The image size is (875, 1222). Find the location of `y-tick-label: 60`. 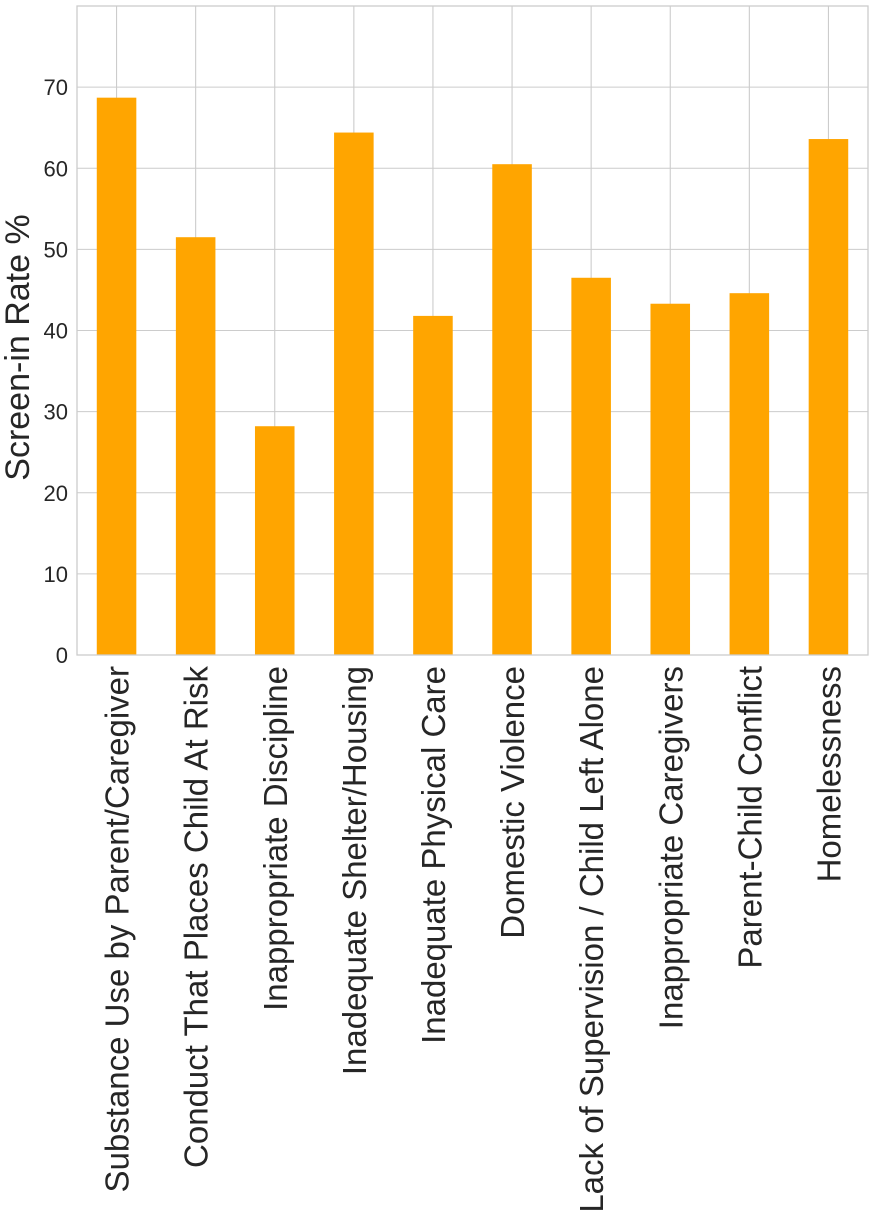

y-tick-label: 60 is located at coordinates (56, 168).